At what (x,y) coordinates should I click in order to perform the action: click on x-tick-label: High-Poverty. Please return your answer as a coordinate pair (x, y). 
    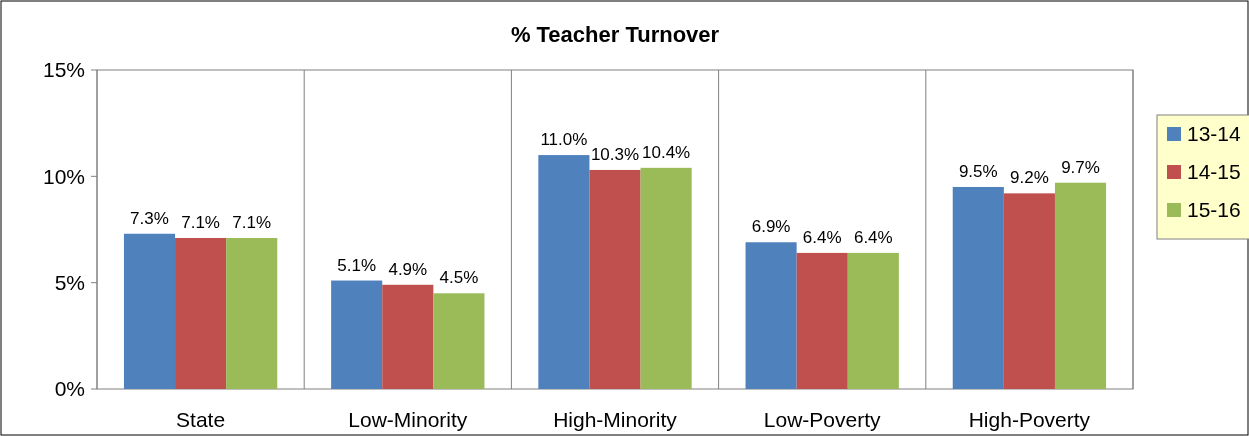
    Looking at the image, I should click on (1029, 419).